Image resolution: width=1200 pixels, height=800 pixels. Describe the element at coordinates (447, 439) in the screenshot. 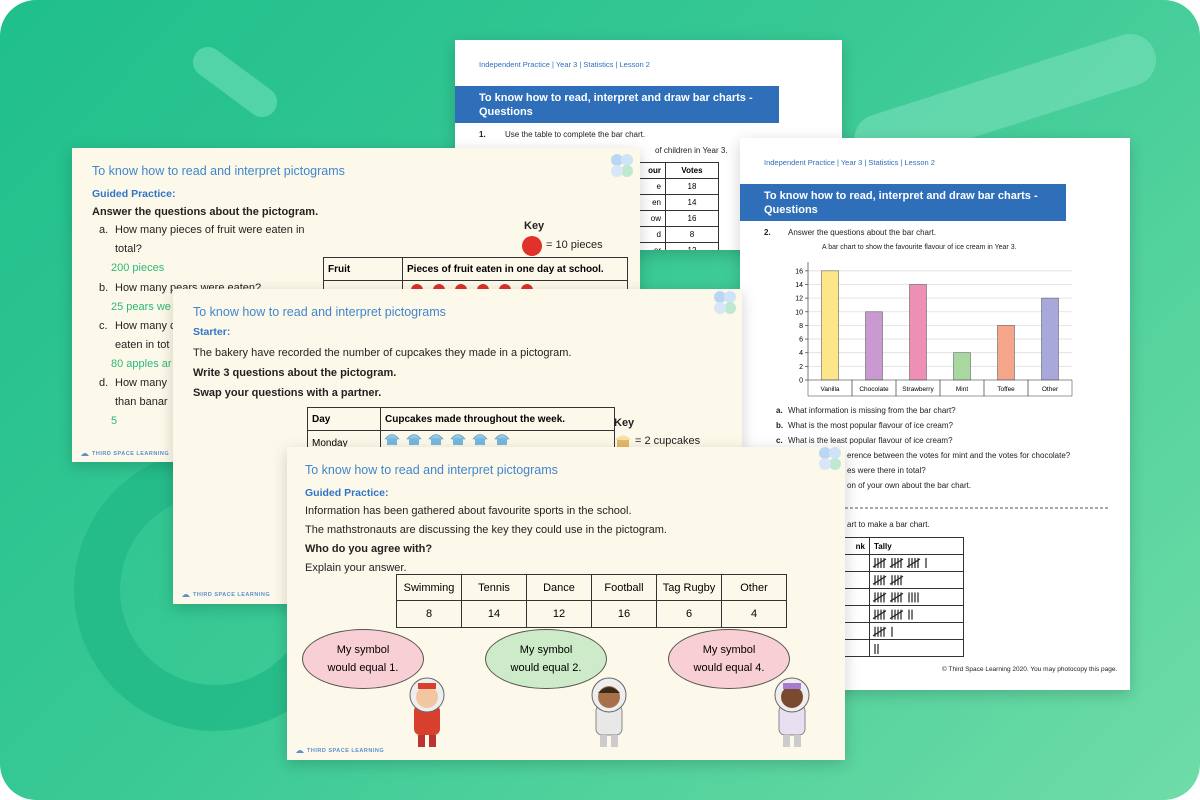

I see `pictogram-icons` at that location.